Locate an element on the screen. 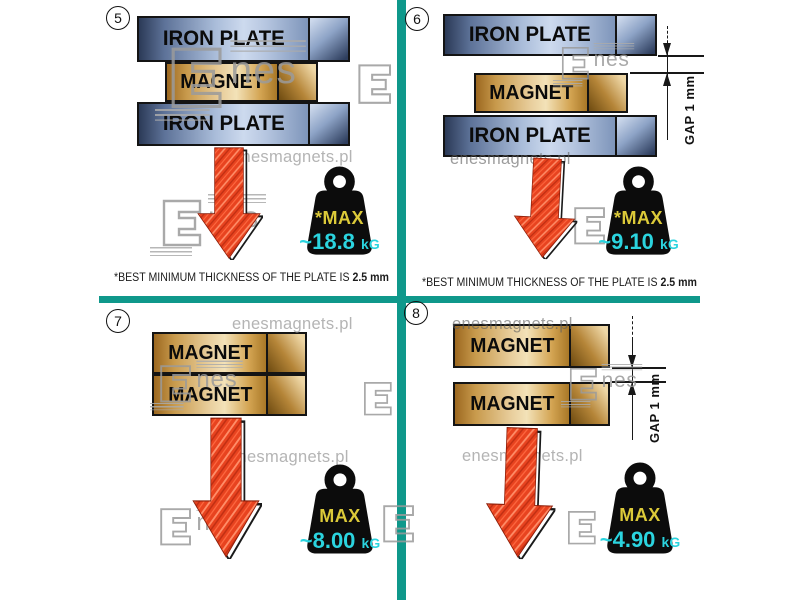  max-value: ~4.90 kG is located at coordinates (640, 540).